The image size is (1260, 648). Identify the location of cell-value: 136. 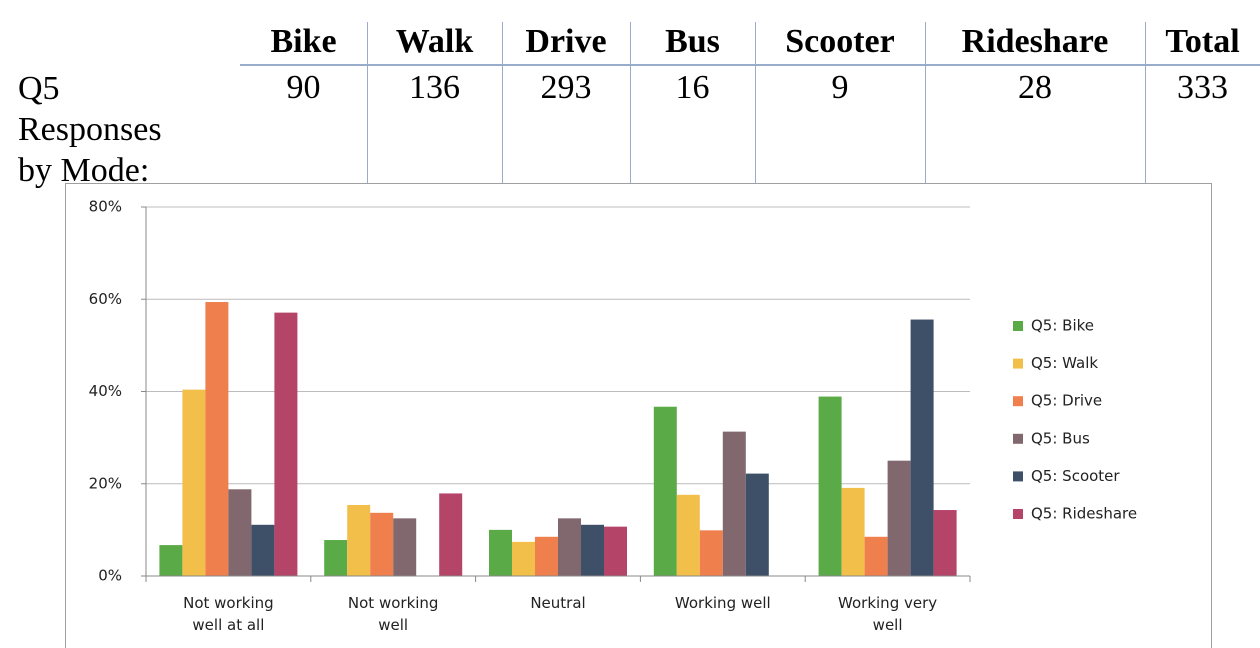
(434, 87).